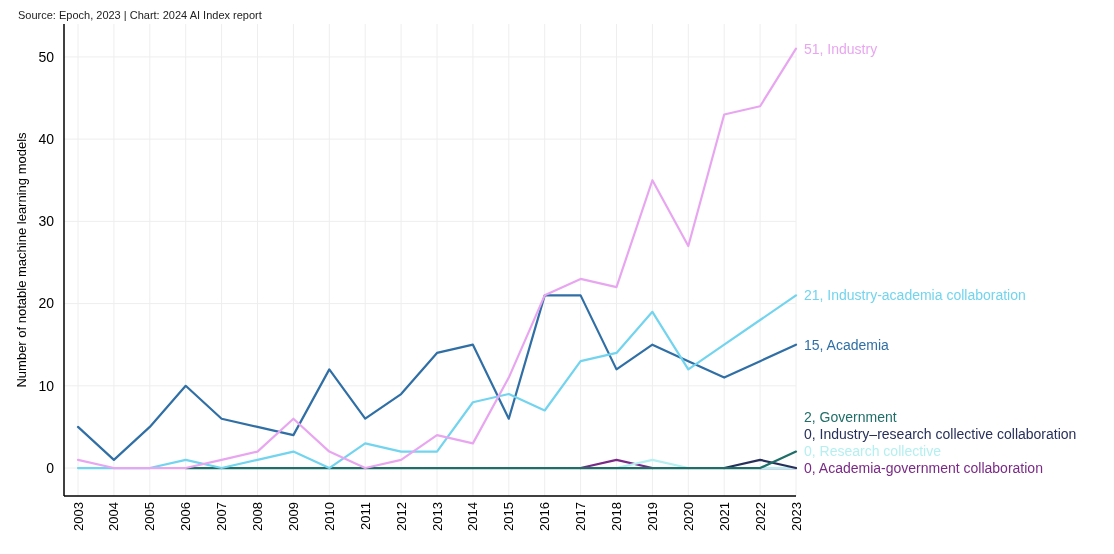  Describe the element at coordinates (688, 516) in the screenshot. I see `x-tick-label: 2020` at that location.